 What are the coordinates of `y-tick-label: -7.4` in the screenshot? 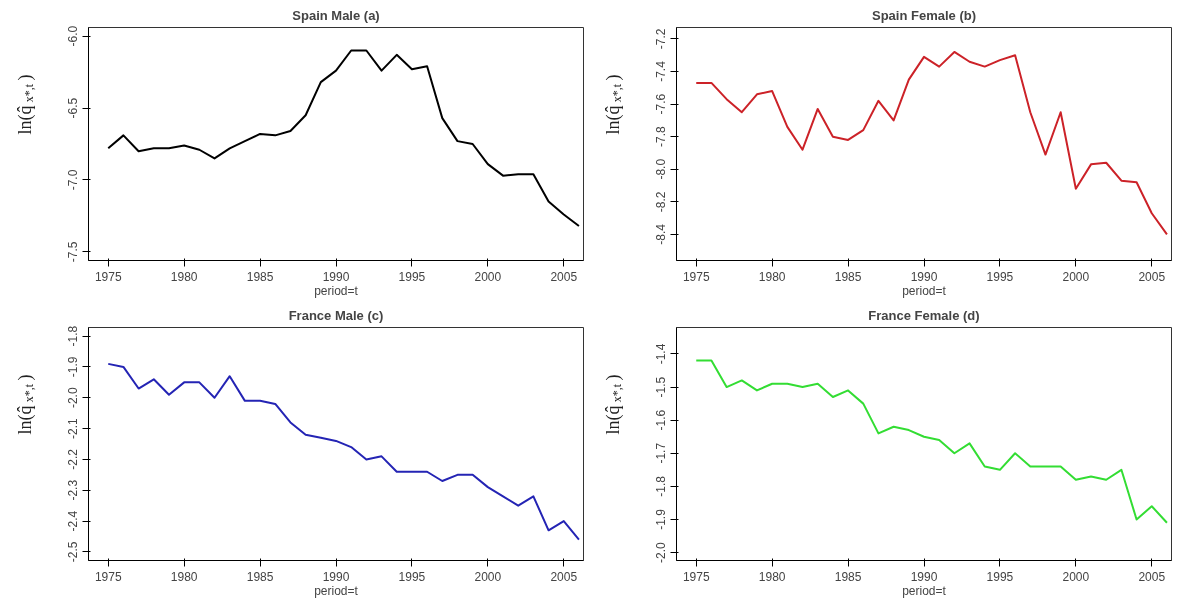 It's located at (661, 71).